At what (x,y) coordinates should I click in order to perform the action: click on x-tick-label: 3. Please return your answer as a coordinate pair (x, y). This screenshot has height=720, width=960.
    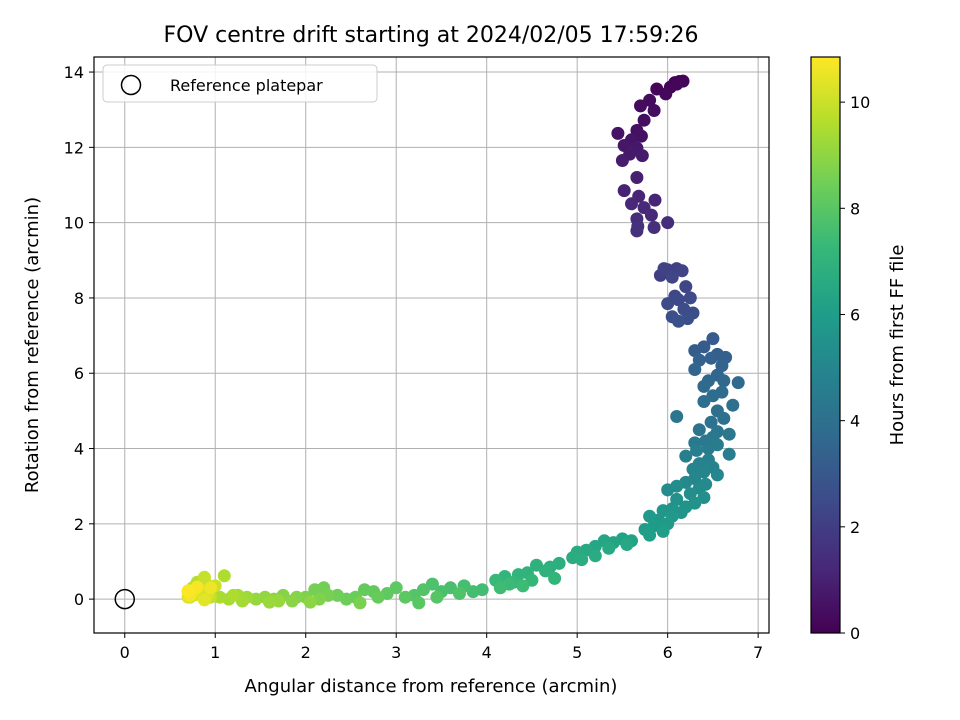
    Looking at the image, I should click on (396, 652).